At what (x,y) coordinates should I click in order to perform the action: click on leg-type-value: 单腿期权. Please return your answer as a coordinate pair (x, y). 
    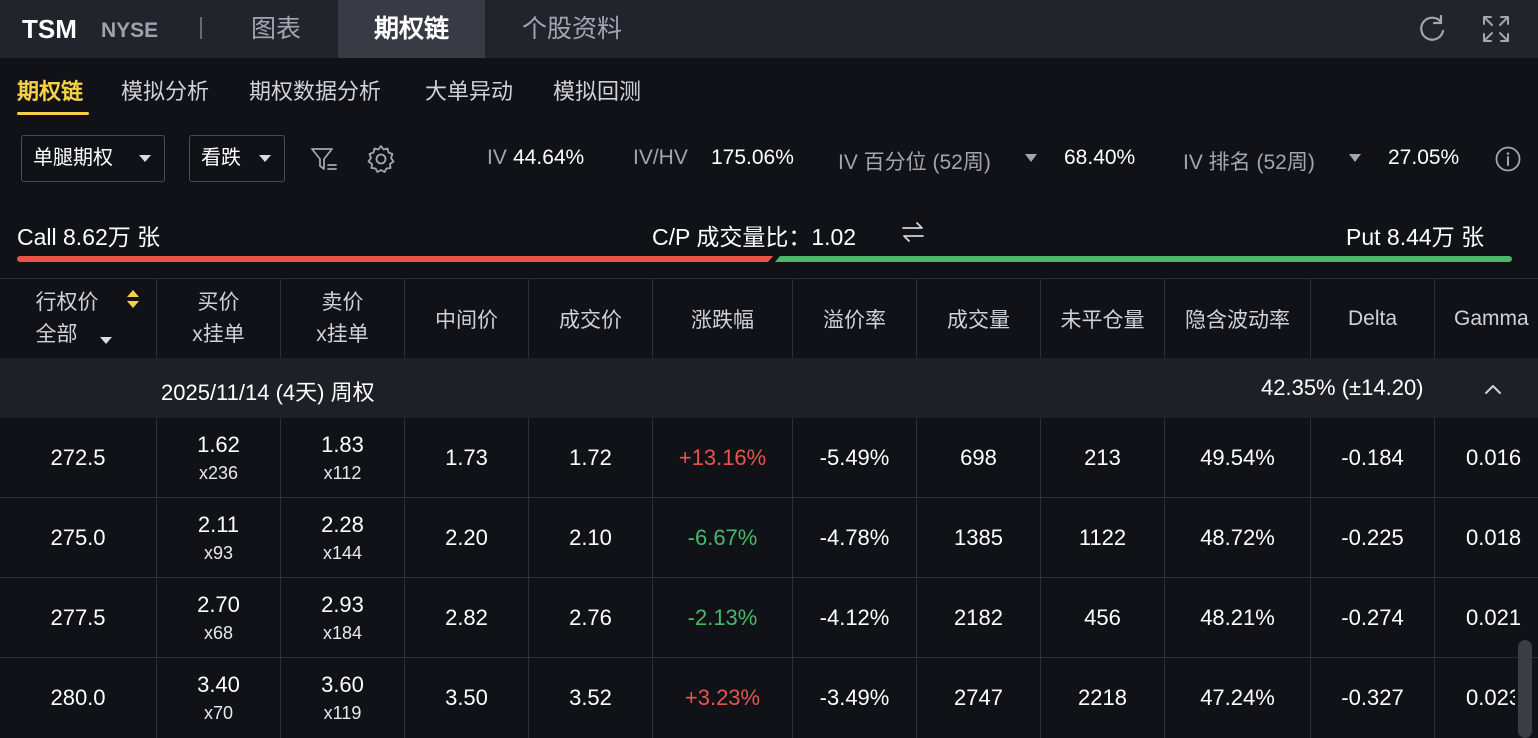
    Looking at the image, I should click on (73, 158).